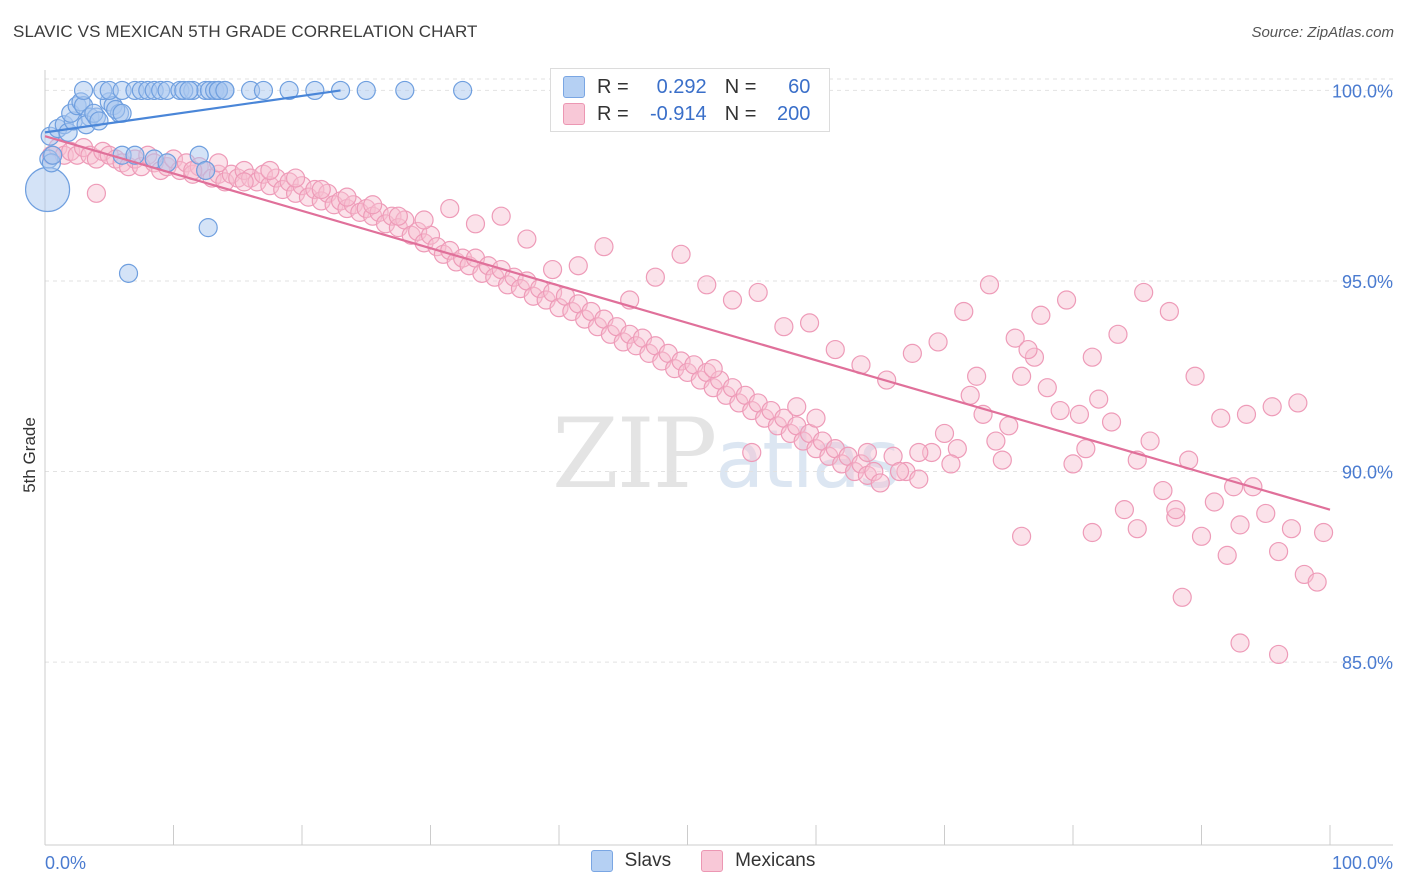 This screenshot has height=892, width=1406. I want to click on legend-item-slavs: Slavs, so click(631, 861).